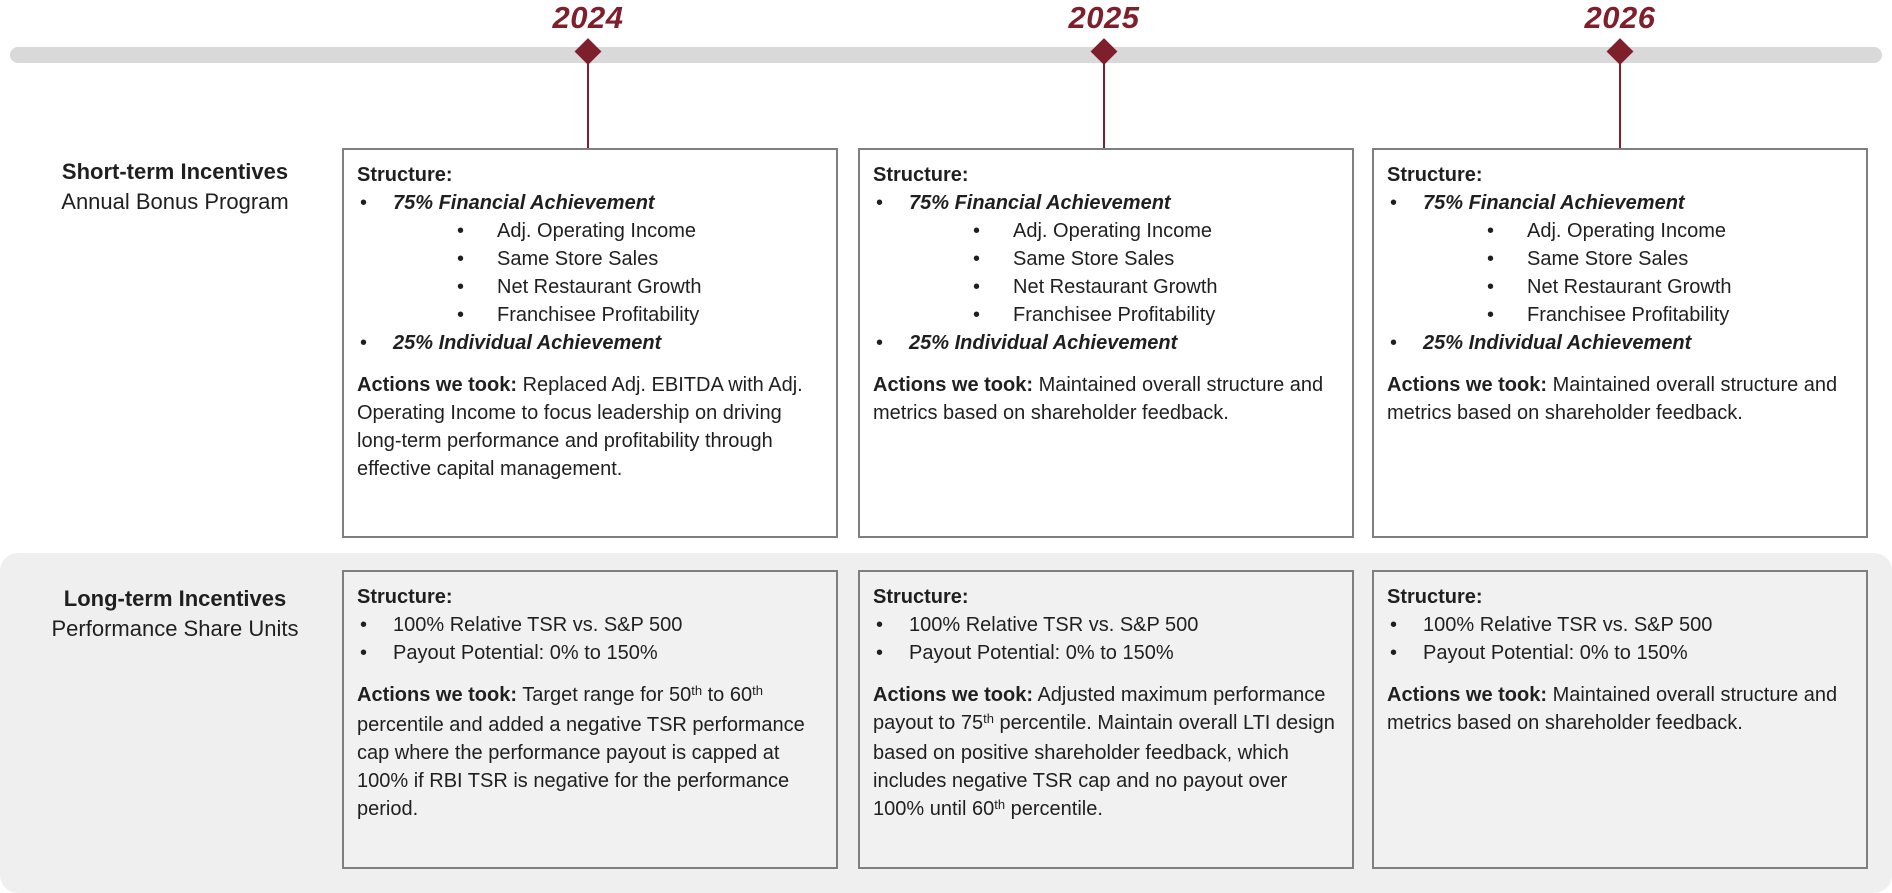 The width and height of the screenshot is (1892, 893). I want to click on bullet-item: • Same Store Sales, so click(589, 259).